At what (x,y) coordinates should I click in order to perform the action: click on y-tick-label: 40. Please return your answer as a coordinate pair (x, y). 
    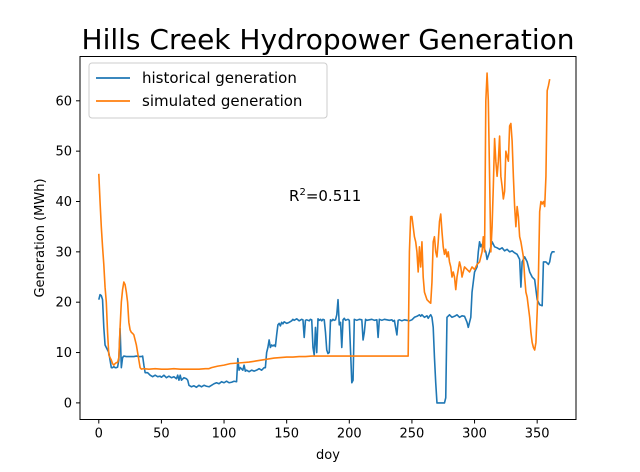
    Looking at the image, I should click on (63, 202).